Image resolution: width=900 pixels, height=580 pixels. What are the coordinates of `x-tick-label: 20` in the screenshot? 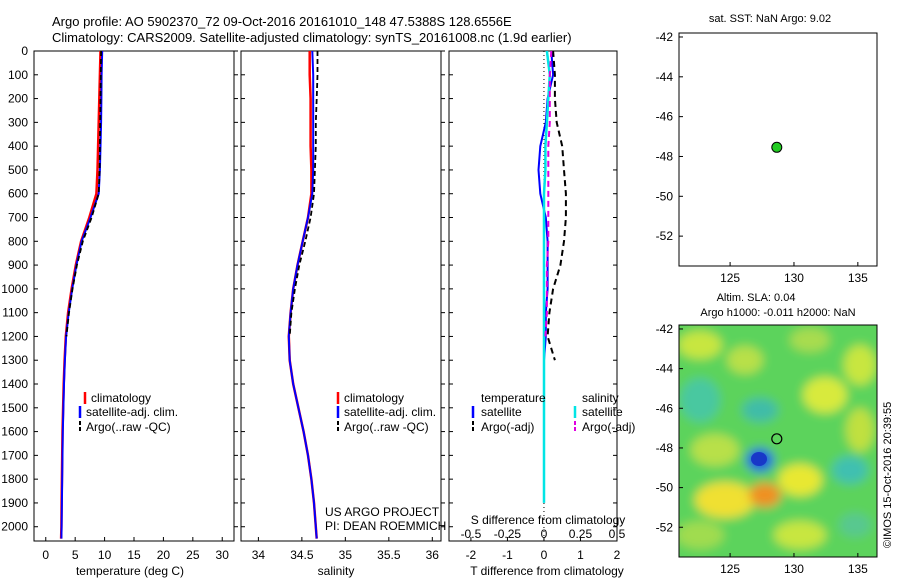 It's located at (164, 555).